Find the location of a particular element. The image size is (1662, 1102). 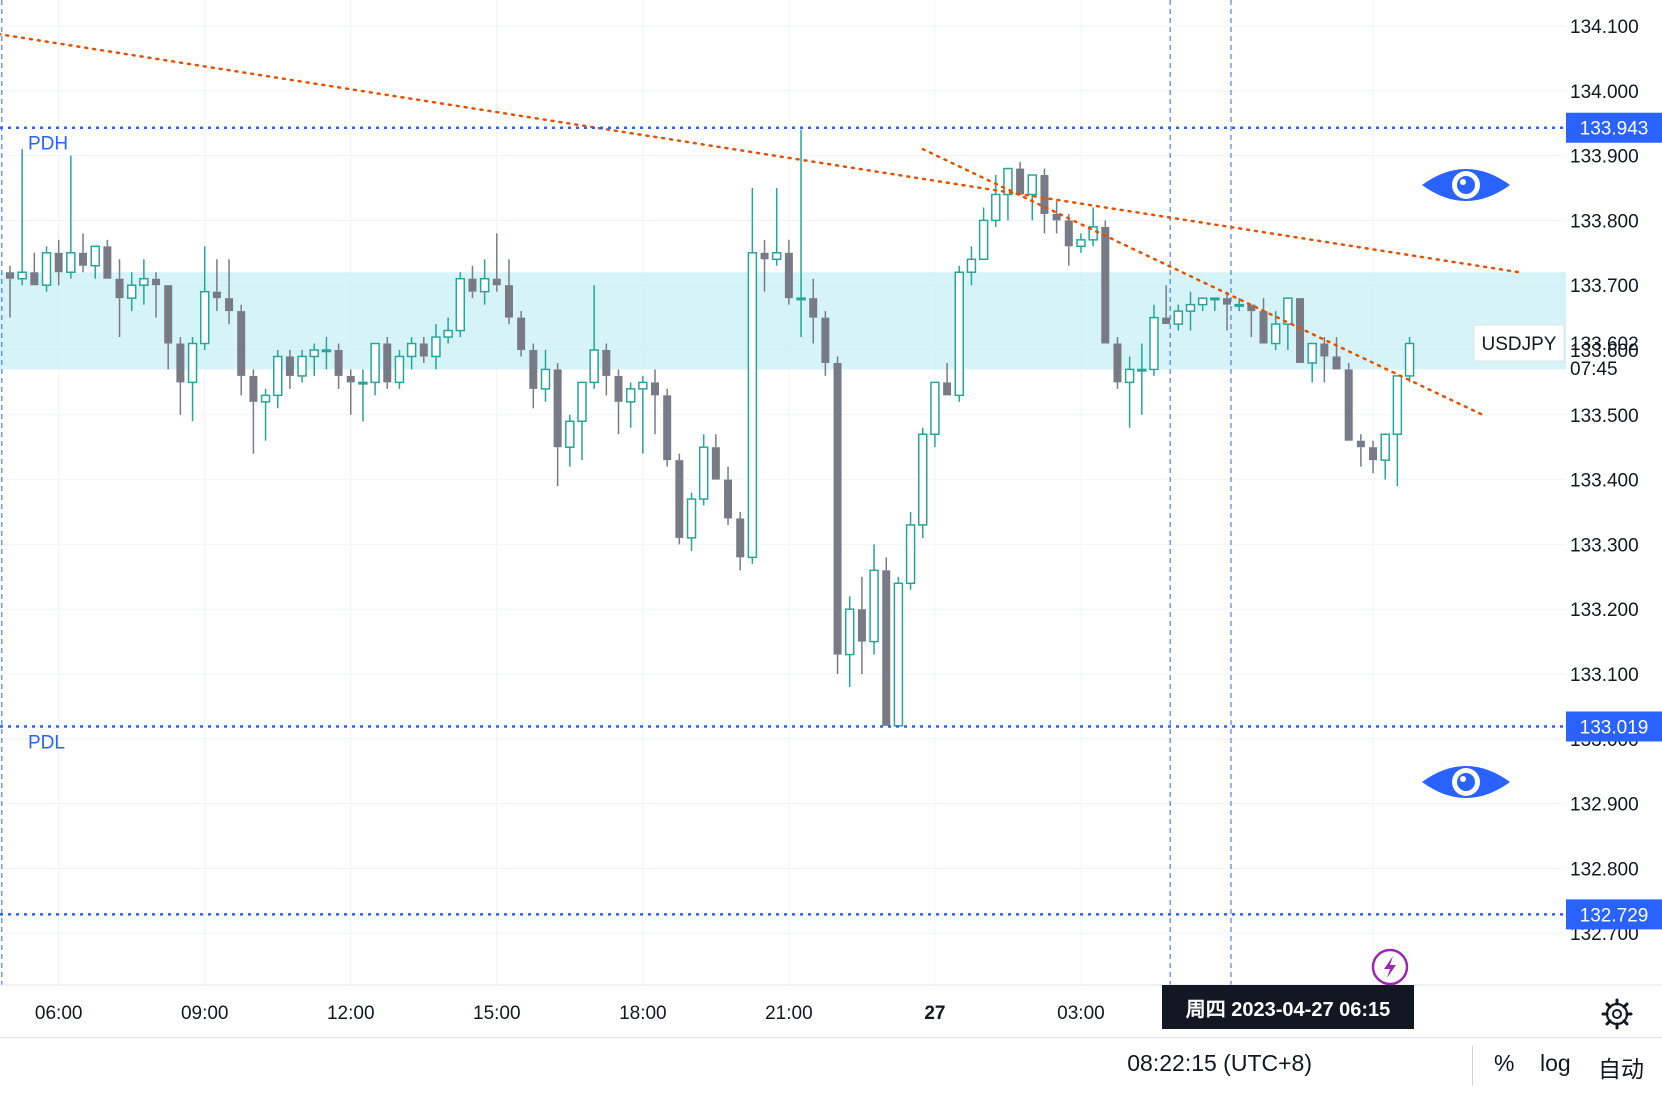

symbol-label: USDJPY is located at coordinates (1519, 344).